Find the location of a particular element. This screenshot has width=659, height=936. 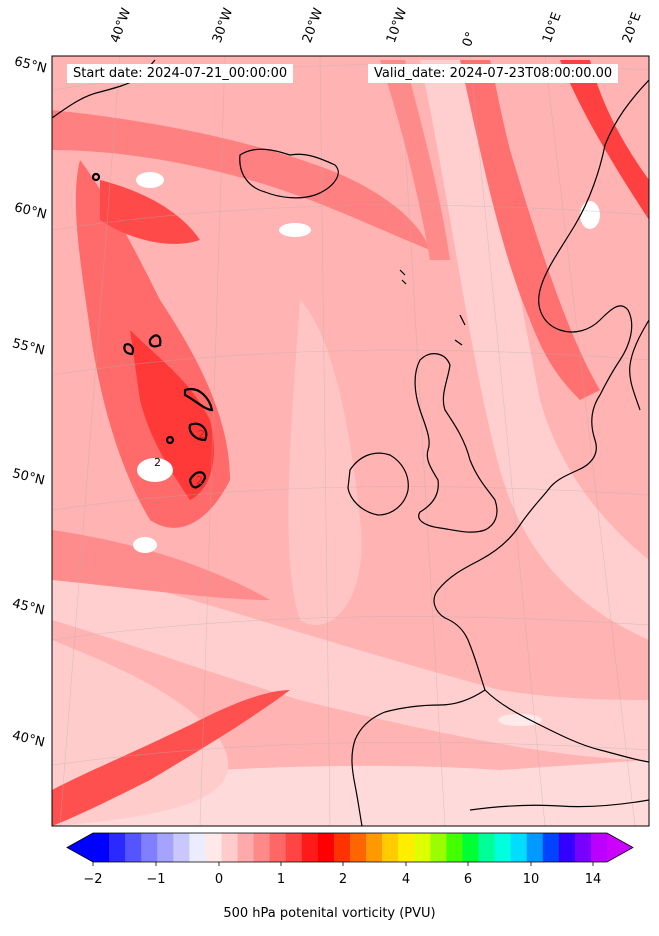

colorbar-tick: 6 is located at coordinates (468, 879).